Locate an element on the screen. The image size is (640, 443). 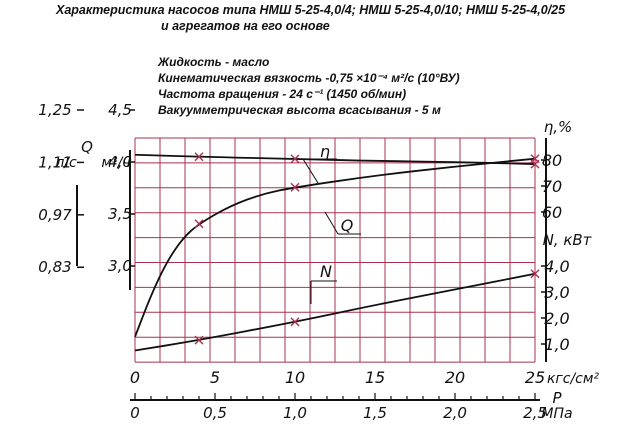
q-m3h-tick-label: 3,5 is located at coordinates (120, 214).